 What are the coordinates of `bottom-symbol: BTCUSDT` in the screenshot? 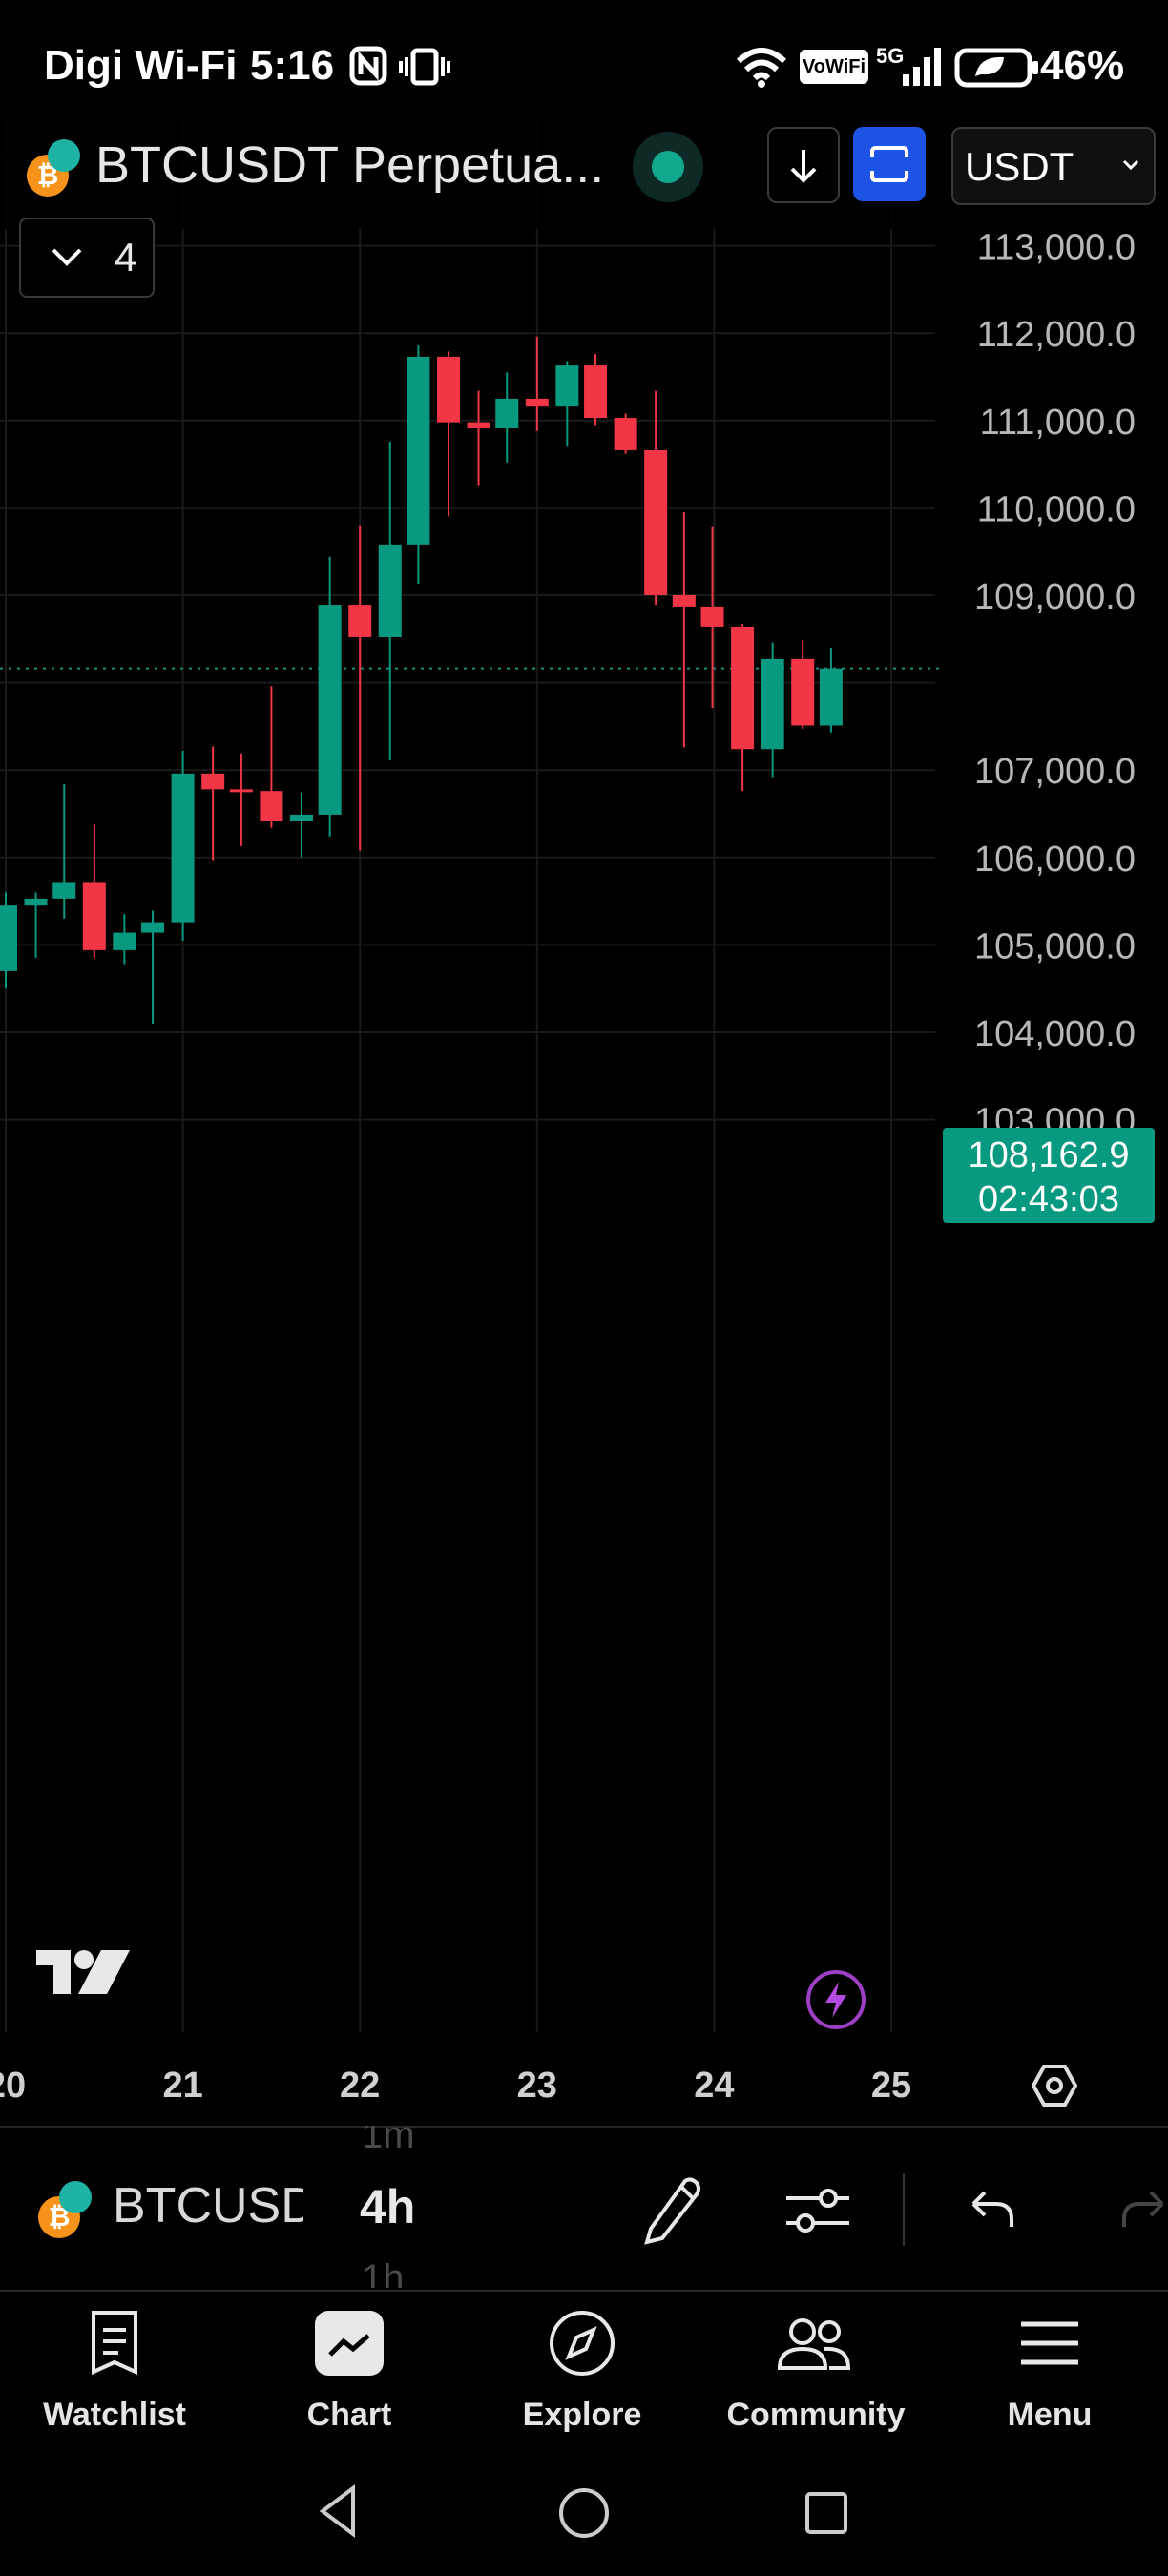 It's located at (208, 2205).